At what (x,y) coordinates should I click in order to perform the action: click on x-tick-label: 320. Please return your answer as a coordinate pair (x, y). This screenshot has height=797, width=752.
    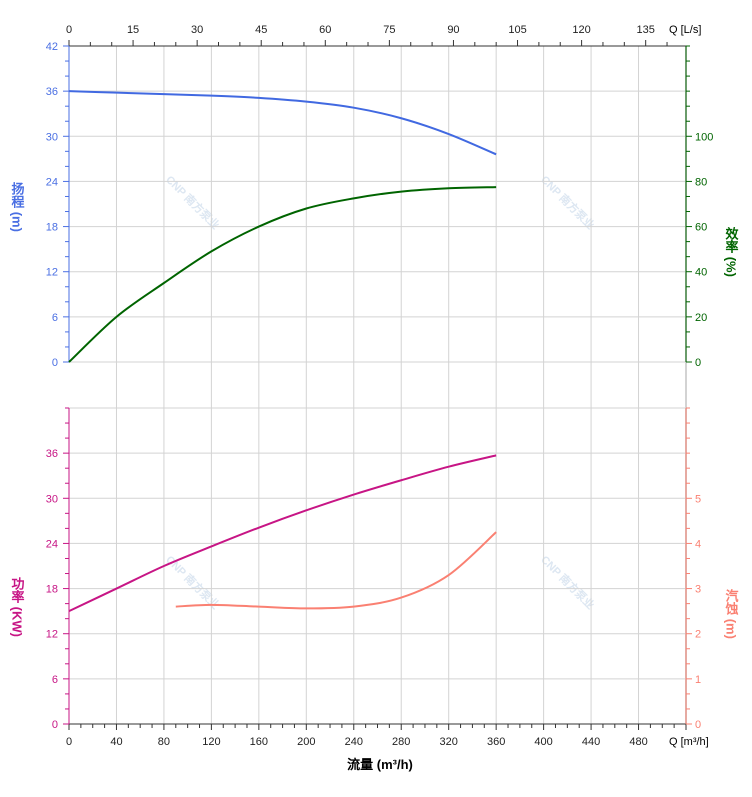
    Looking at the image, I should click on (449, 742).